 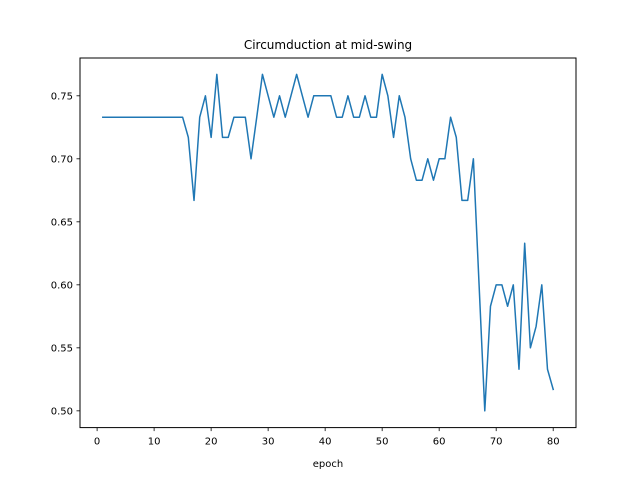 What do you see at coordinates (62, 348) in the screenshot?
I see `y-tick-label: 0.55` at bounding box center [62, 348].